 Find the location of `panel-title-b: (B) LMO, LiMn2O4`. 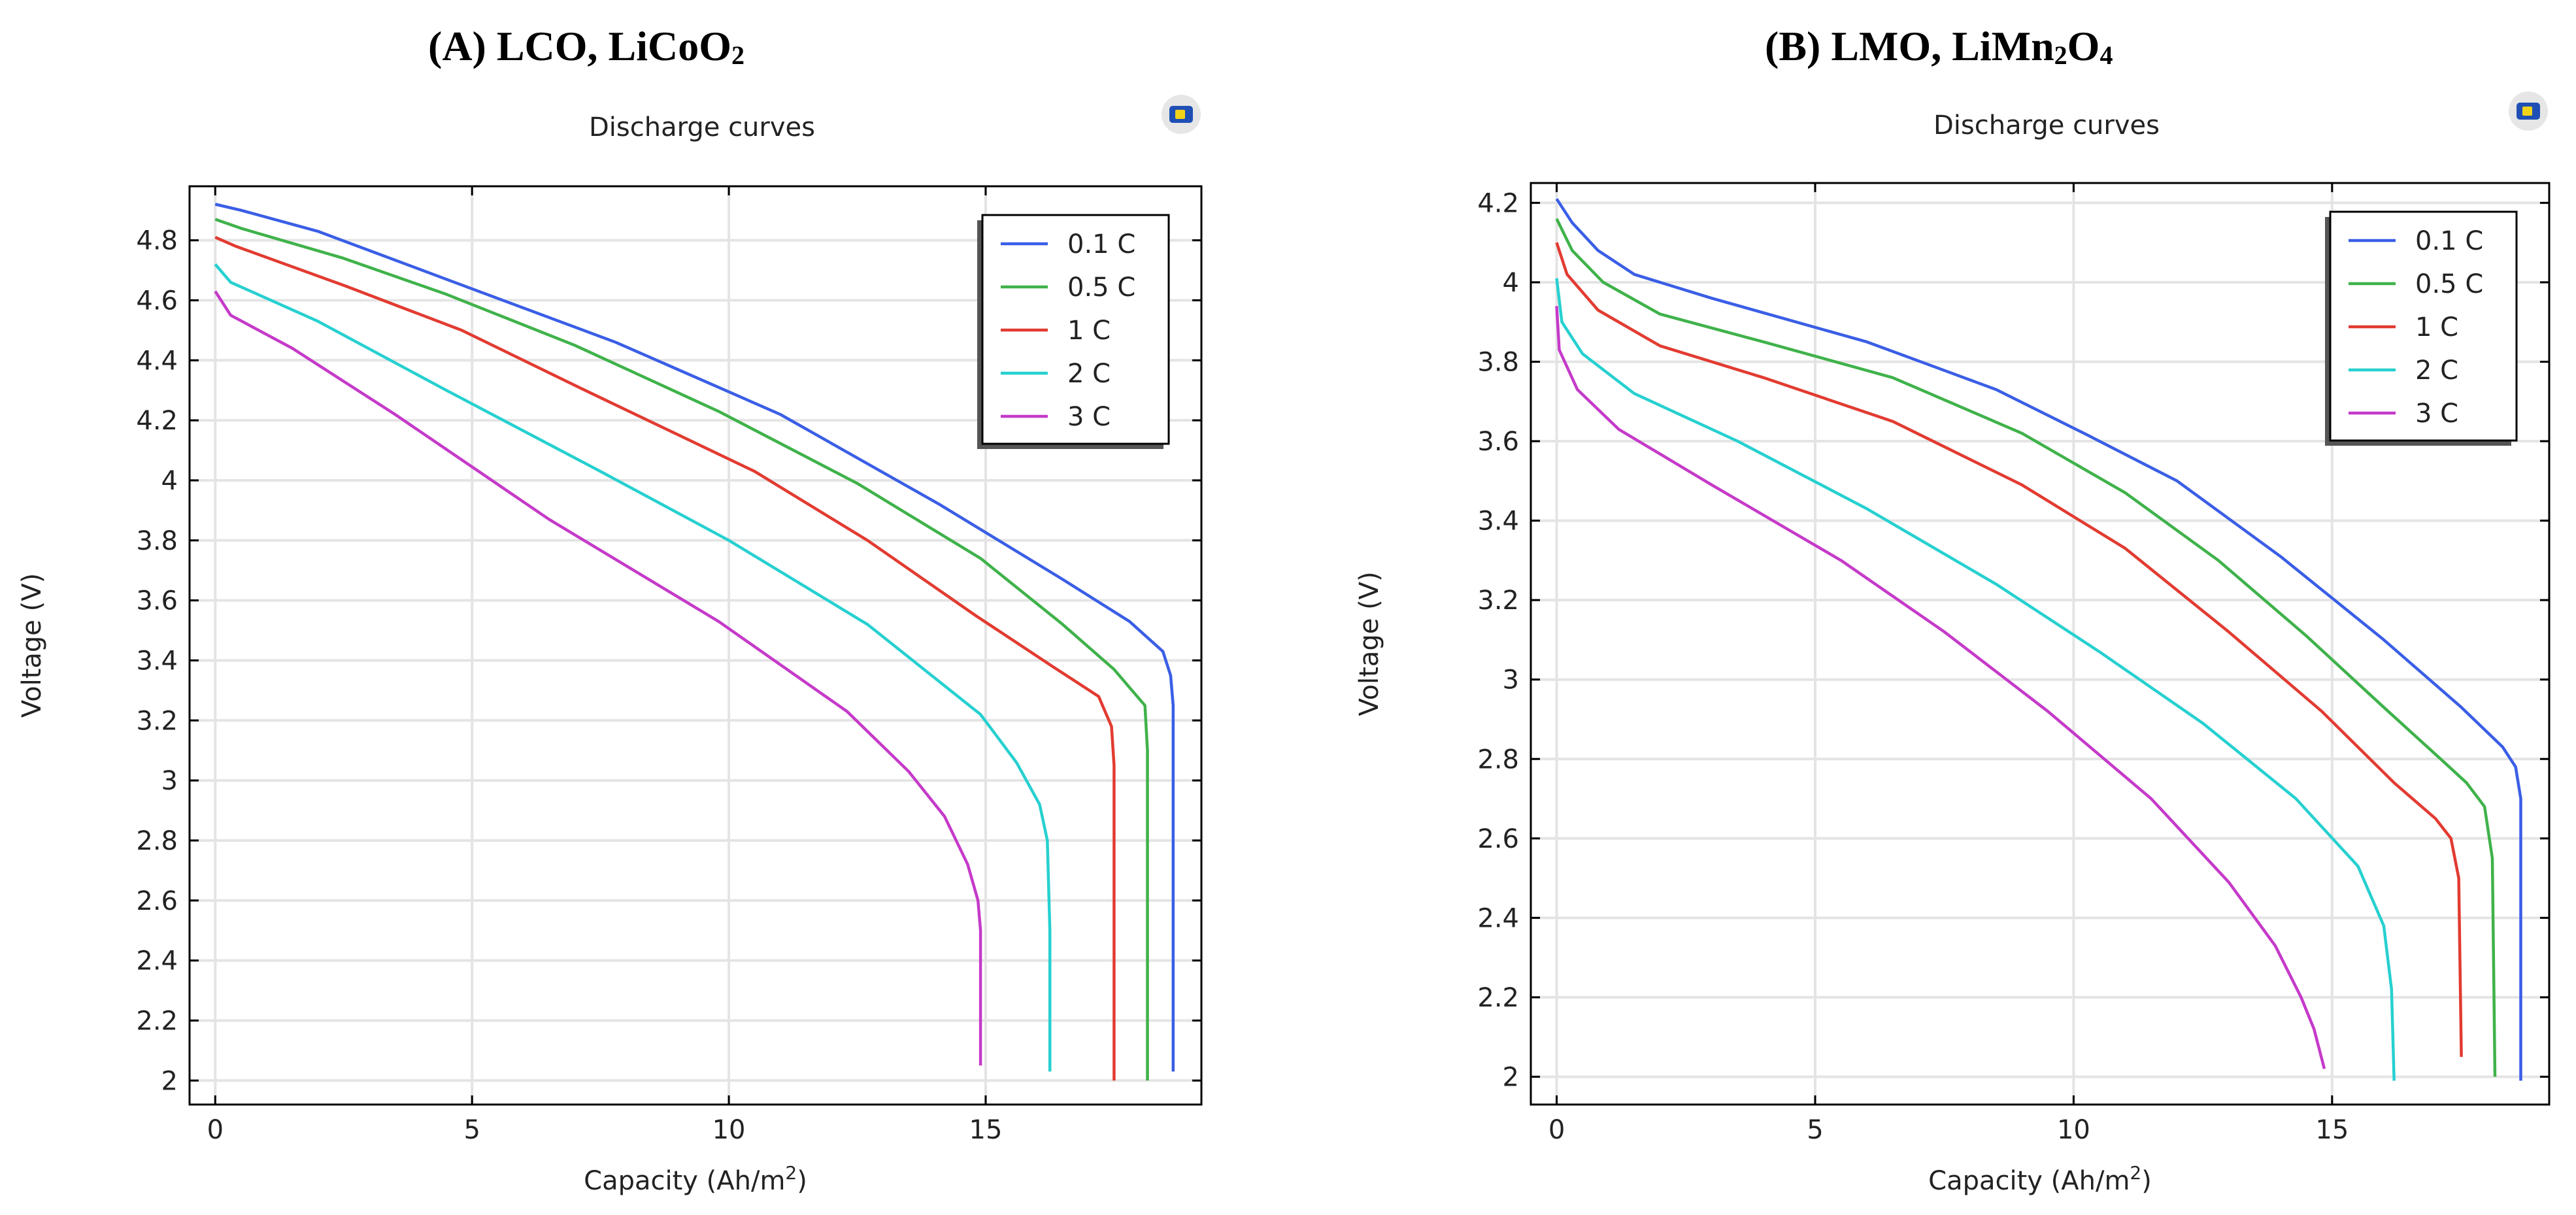

panel-title-b: (B) LMO, LiMn2O4 is located at coordinates (1939, 47).